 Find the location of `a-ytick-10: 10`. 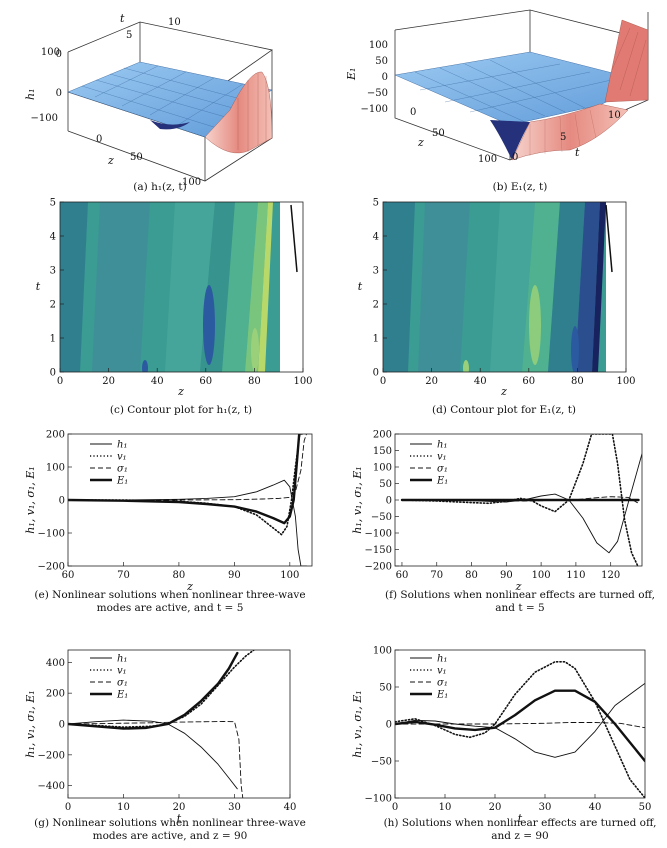

a-ytick-10: 10 is located at coordinates (174, 22).